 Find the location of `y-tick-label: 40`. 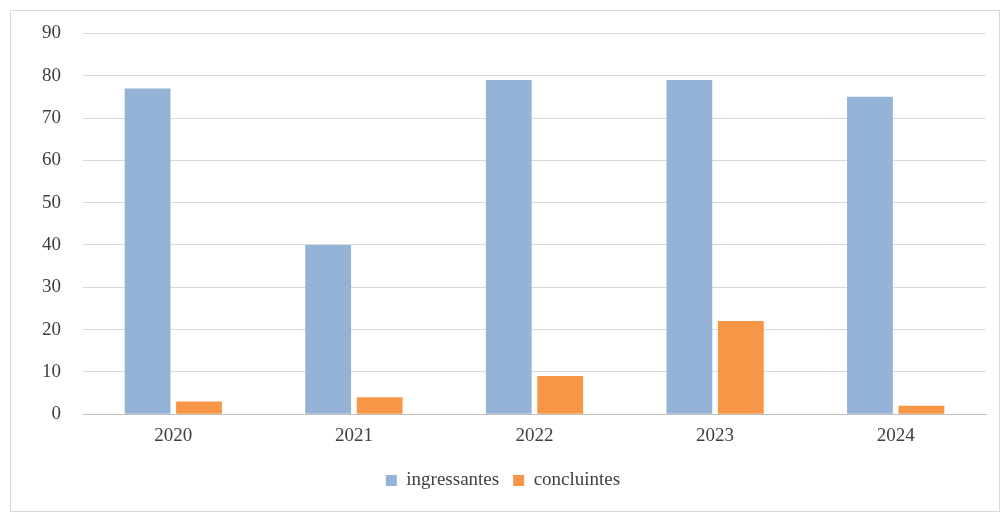

y-tick-label: 40 is located at coordinates (51, 243).